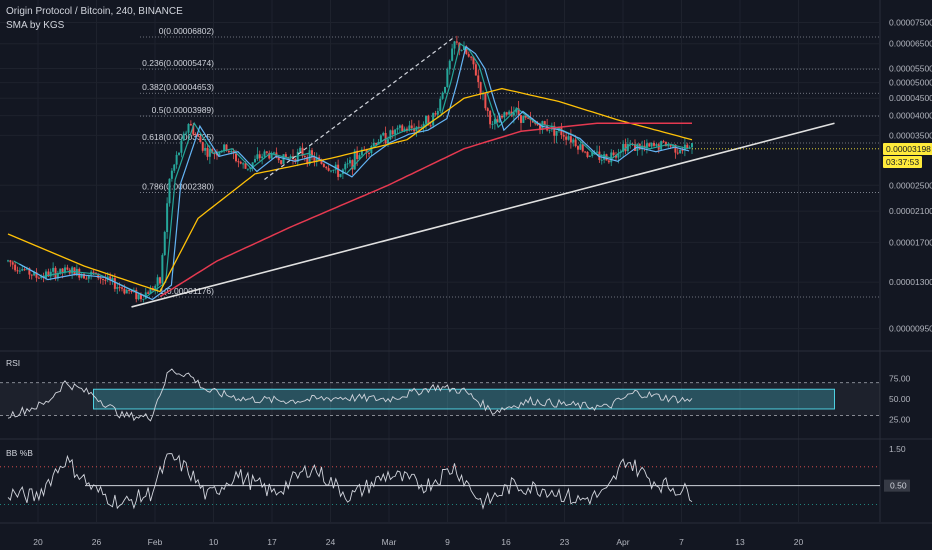 The height and width of the screenshot is (550, 932). What do you see at coordinates (897, 485) in the screenshot?
I see `bb-value-badge-bg` at bounding box center [897, 485].